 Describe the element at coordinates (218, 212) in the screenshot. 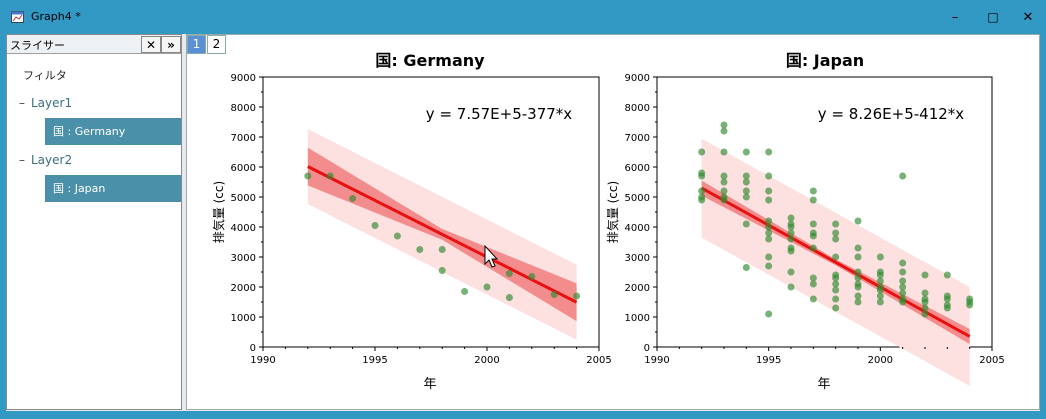

I see `y-axis-label: 排気量 (cc)` at that location.